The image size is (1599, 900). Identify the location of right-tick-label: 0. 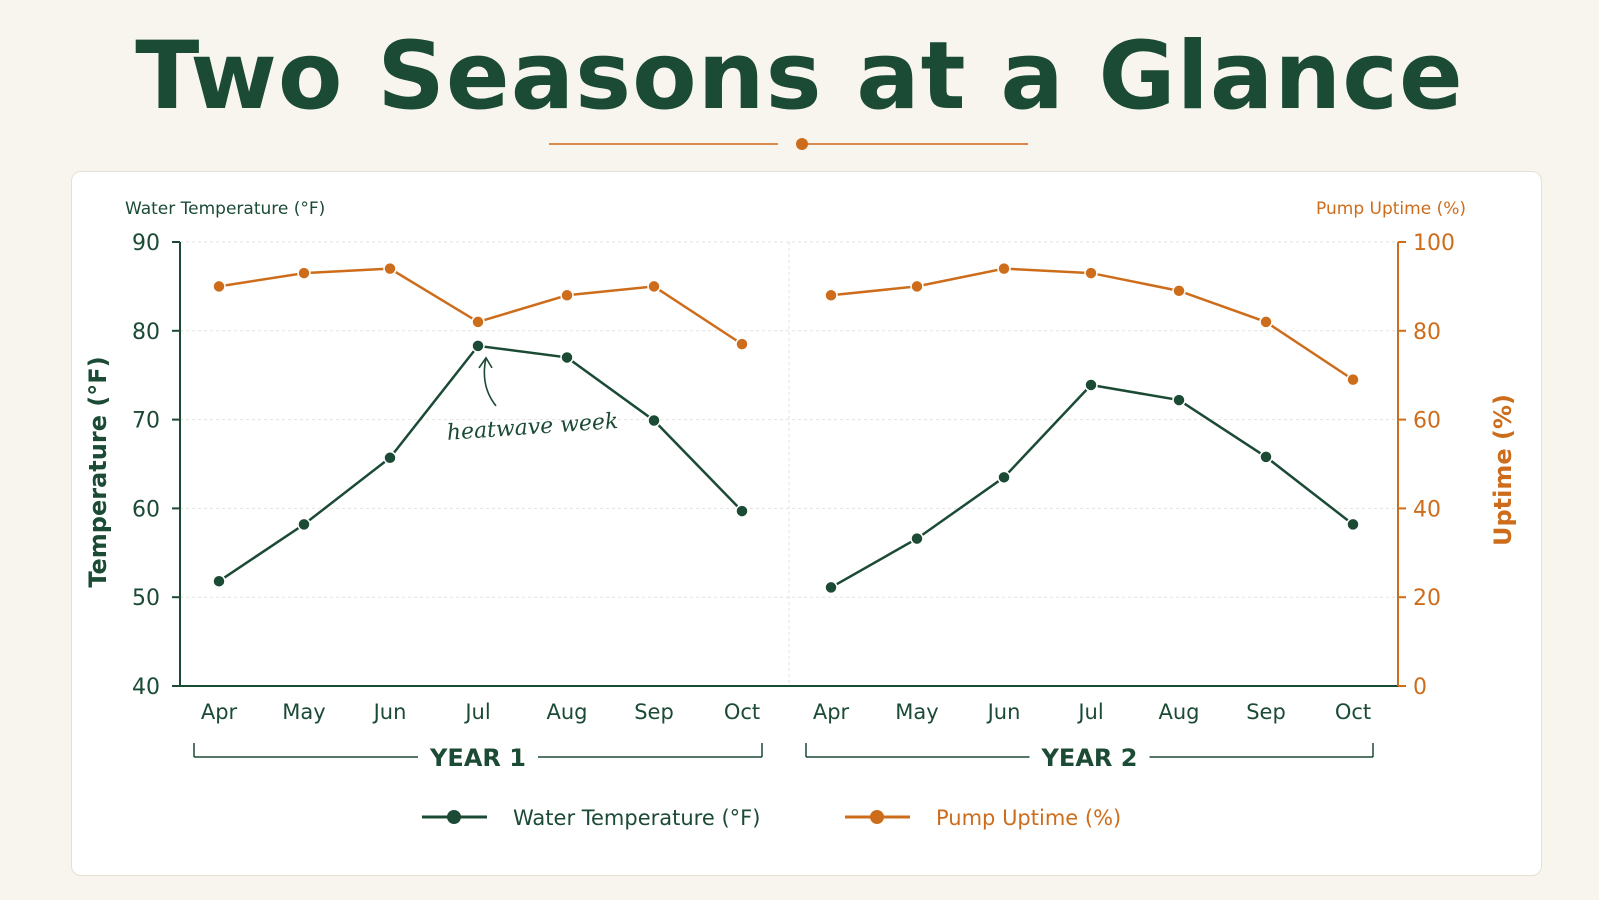
(1420, 687).